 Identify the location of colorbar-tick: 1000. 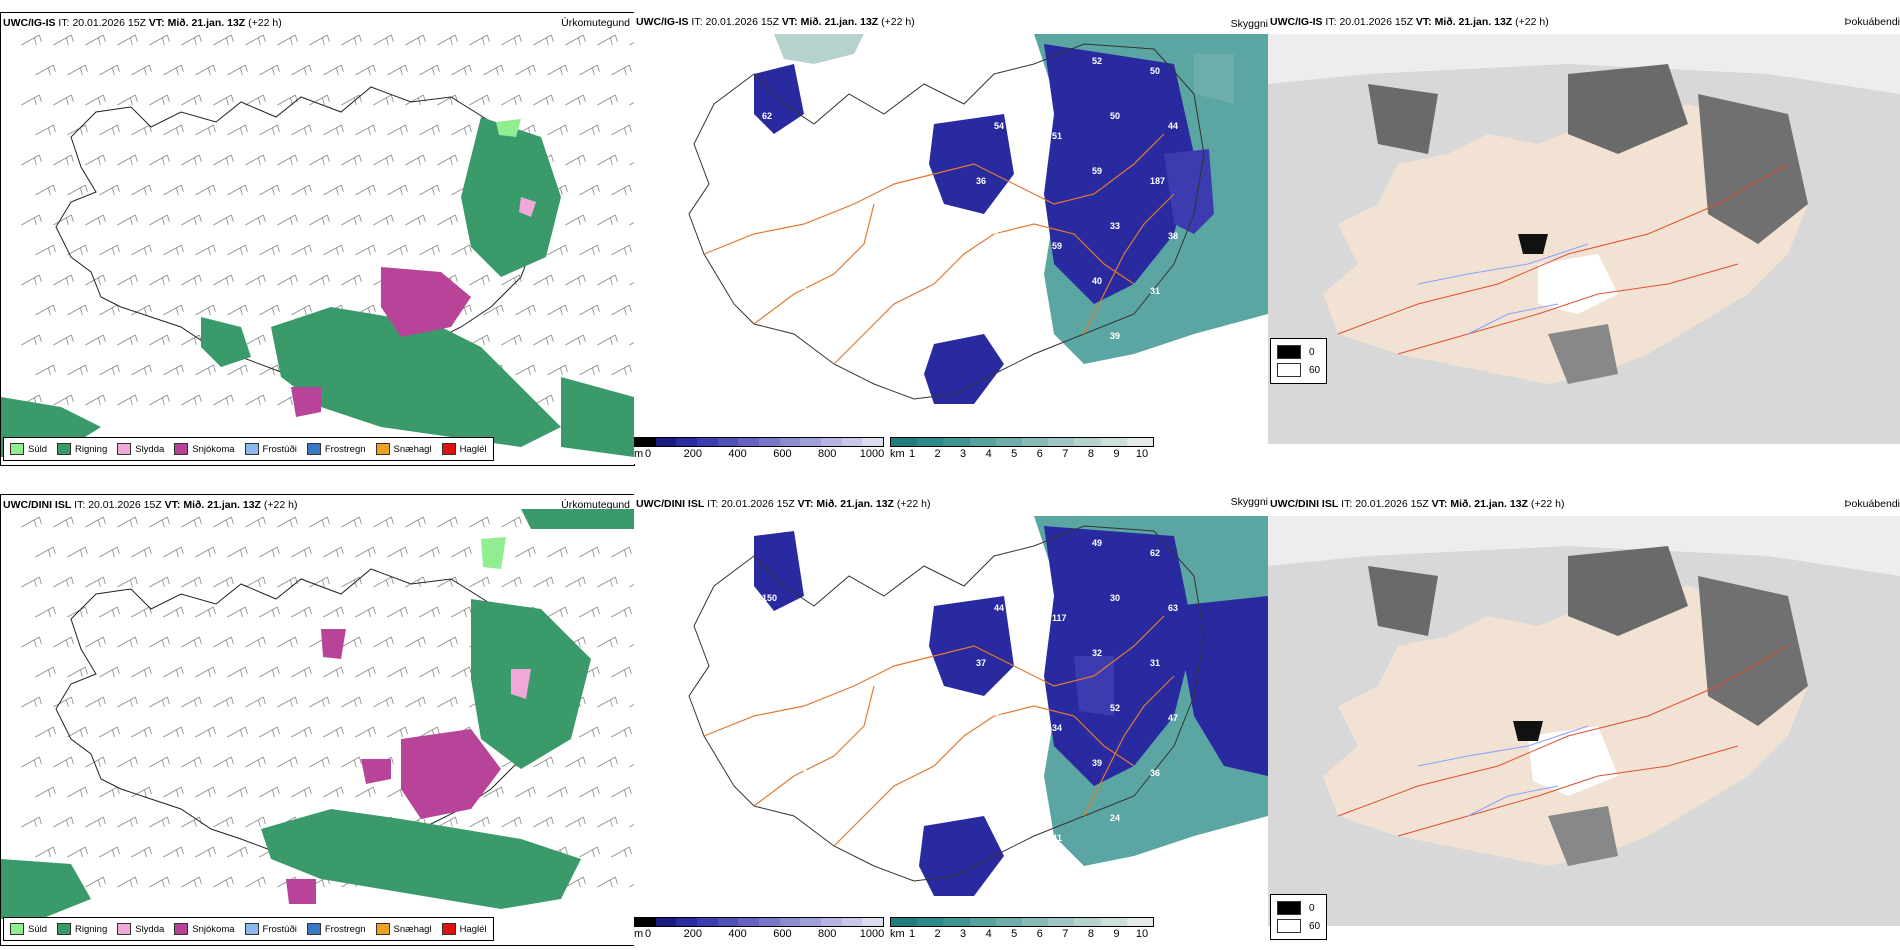
(872, 454).